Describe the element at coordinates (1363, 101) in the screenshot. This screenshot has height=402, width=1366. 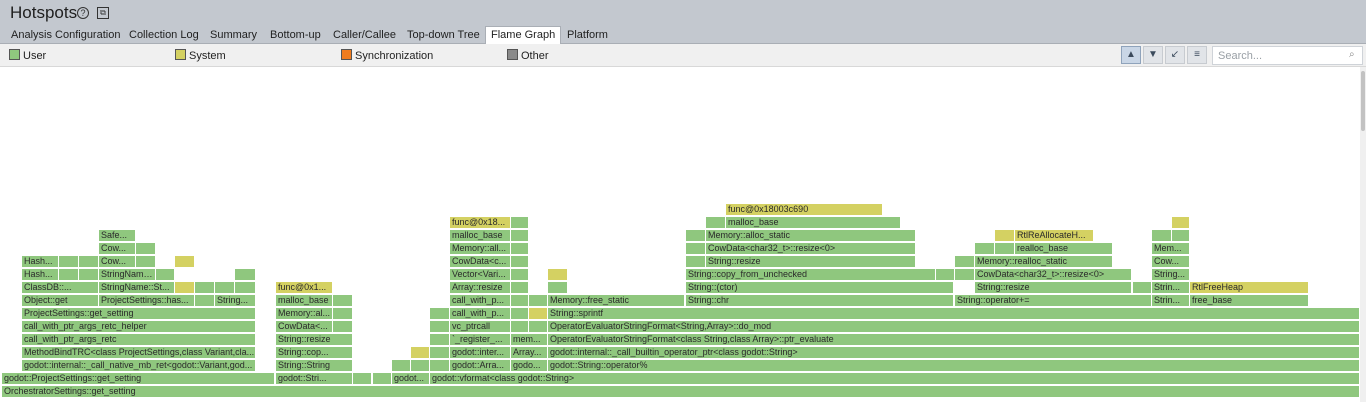
I see `scrollbar-thumb` at that location.